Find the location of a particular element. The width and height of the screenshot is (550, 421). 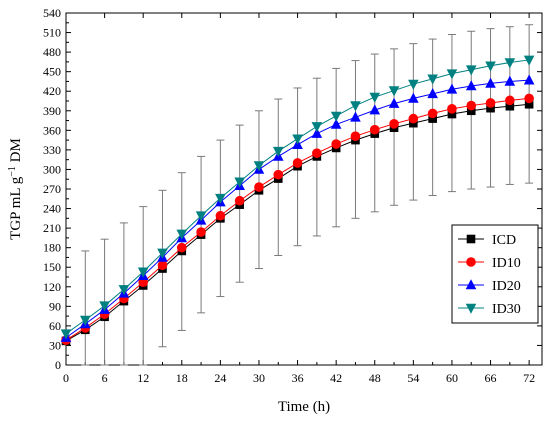

y-axis-title: TGP mL g−1 DM is located at coordinates (16, 189).